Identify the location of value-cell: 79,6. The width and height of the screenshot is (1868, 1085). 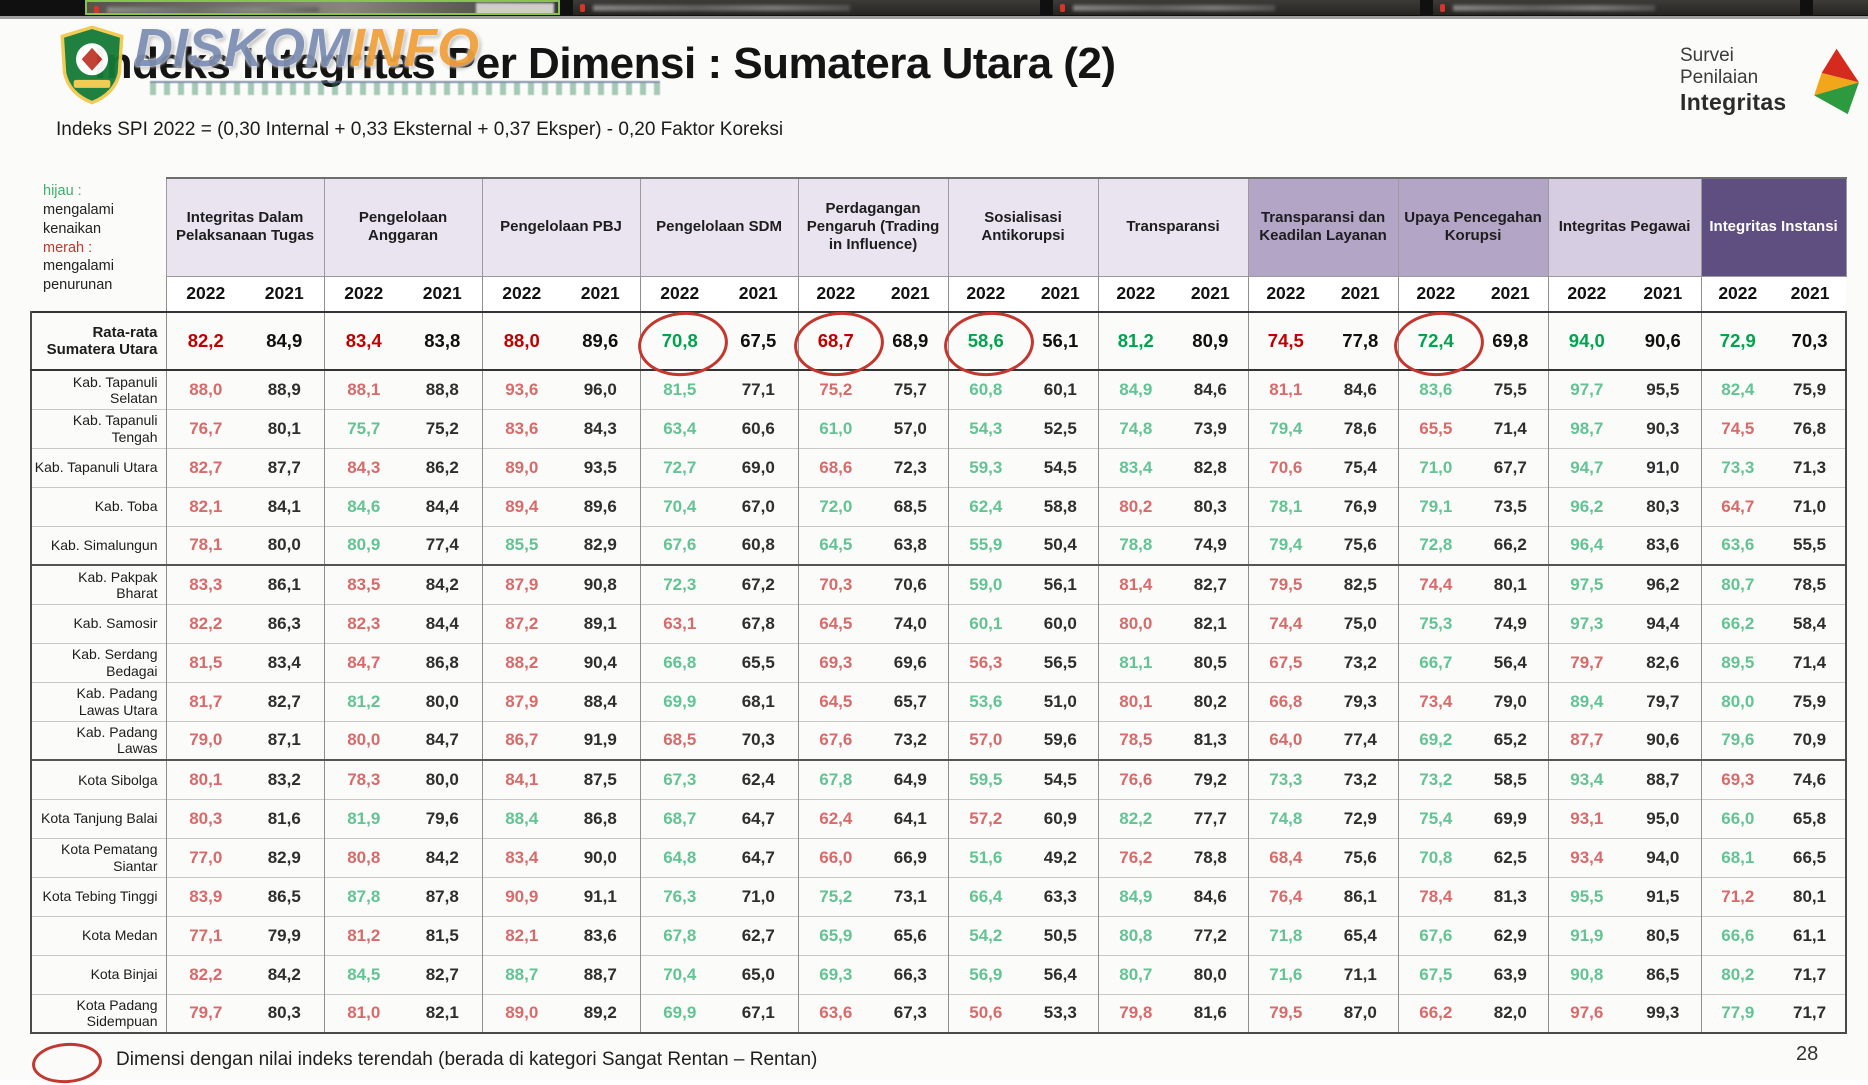
(443, 818).